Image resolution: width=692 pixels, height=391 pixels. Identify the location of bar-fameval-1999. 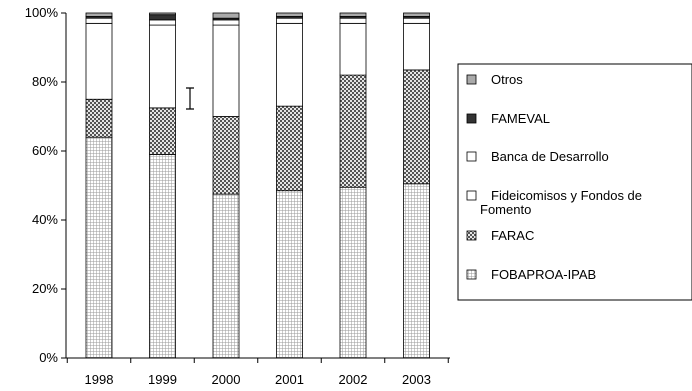
(162, 17).